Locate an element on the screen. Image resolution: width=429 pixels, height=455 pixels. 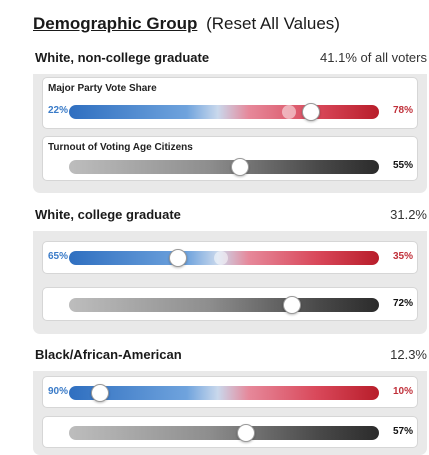
party-label: Major Party Vote Share is located at coordinates (102, 88).